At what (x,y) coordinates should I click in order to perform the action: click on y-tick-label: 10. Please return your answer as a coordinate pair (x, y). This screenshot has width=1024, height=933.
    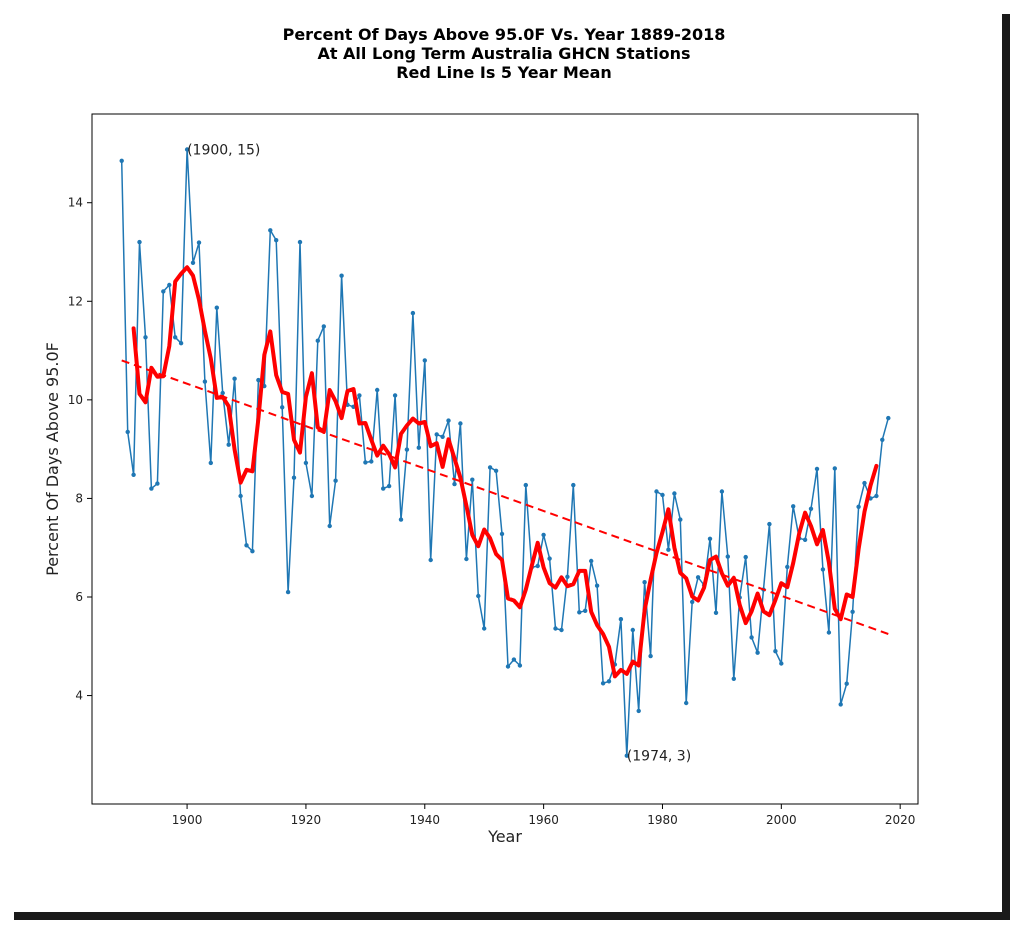
    Looking at the image, I should click on (75, 400).